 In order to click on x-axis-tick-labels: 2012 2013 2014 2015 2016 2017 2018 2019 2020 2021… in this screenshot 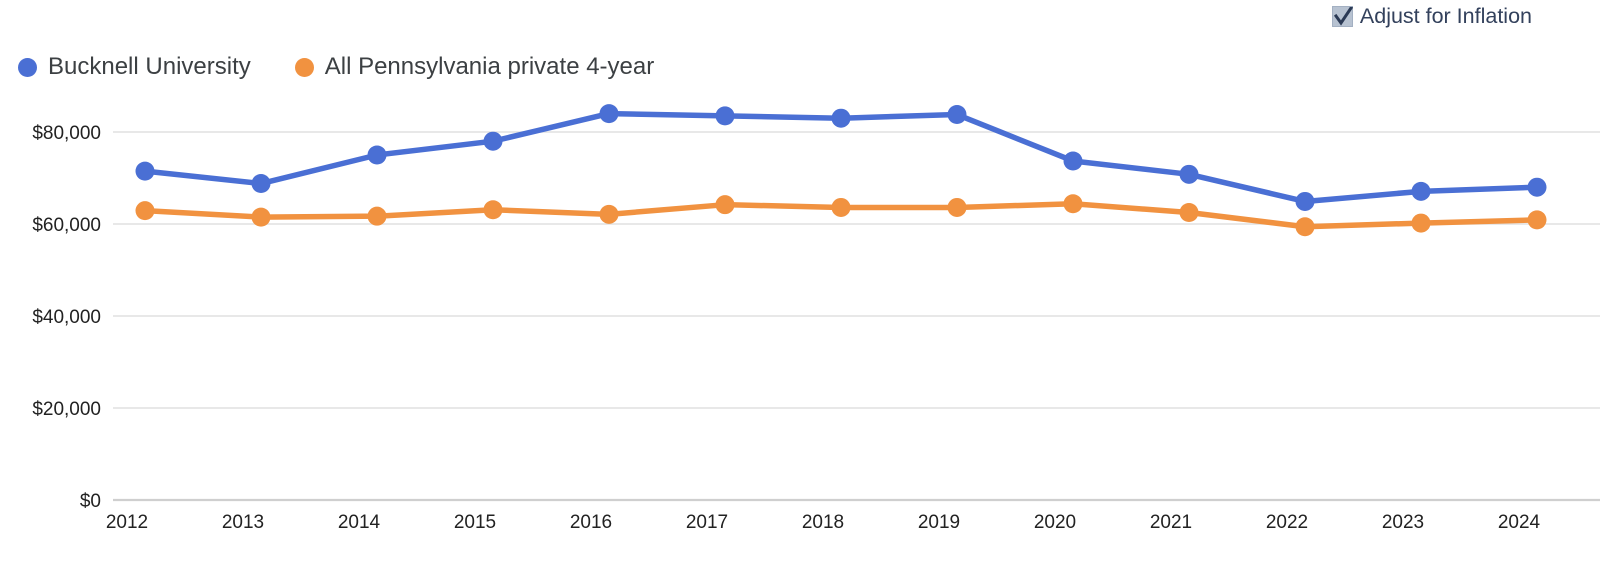, I will do `click(823, 522)`.